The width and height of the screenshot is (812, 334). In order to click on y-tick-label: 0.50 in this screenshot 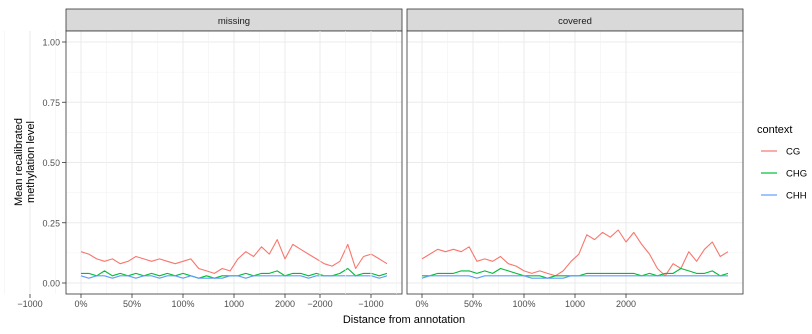, I will do `click(51, 163)`.